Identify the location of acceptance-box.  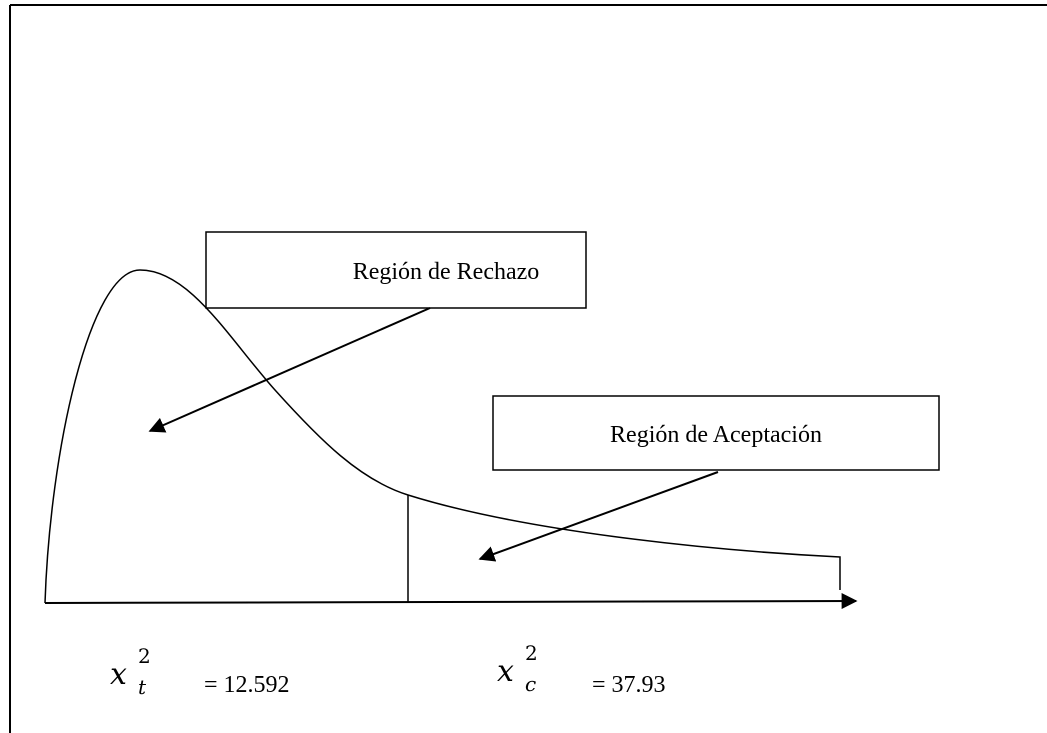
(716, 433).